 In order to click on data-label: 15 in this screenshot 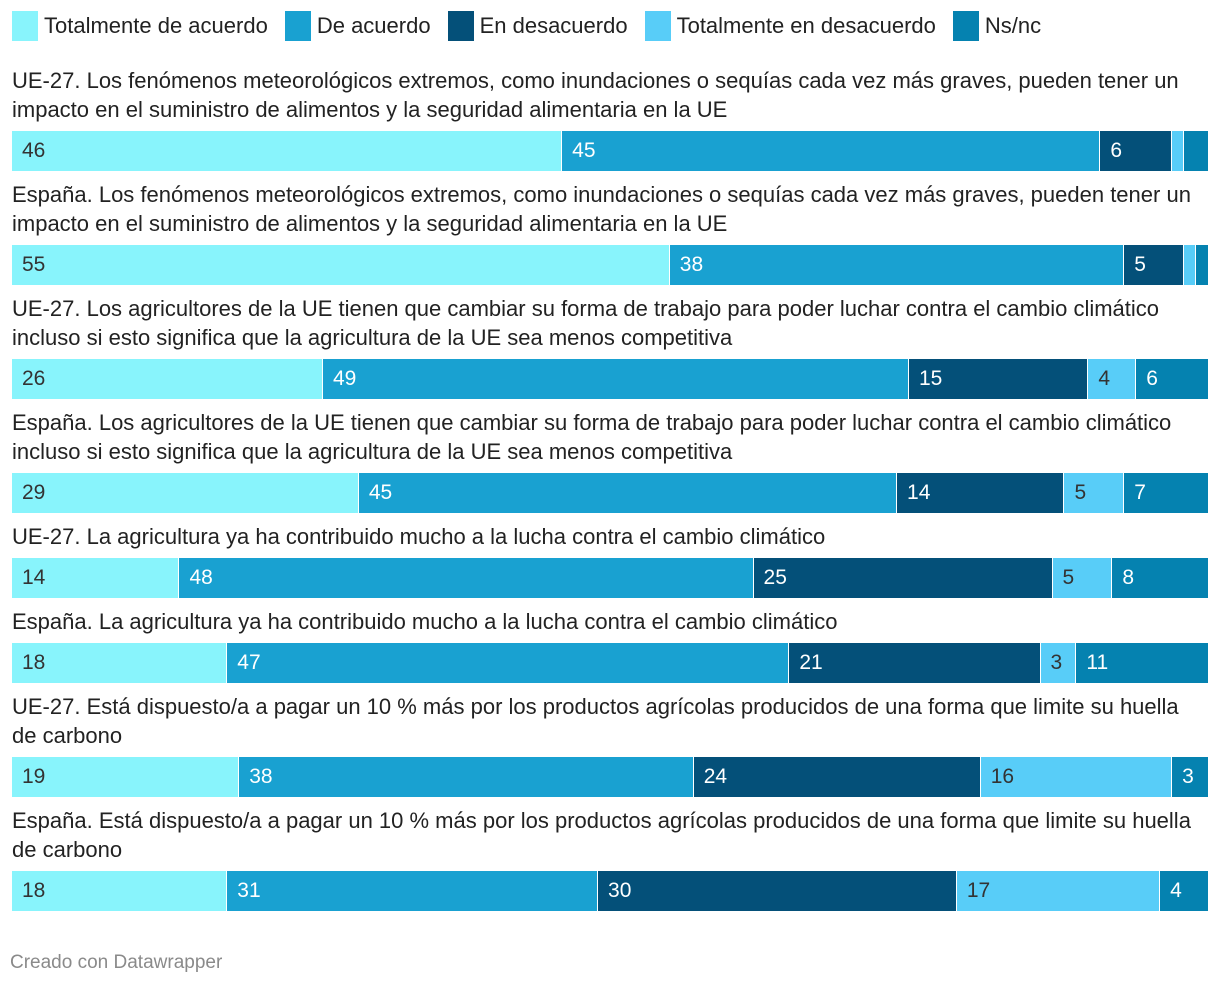, I will do `click(930, 378)`.